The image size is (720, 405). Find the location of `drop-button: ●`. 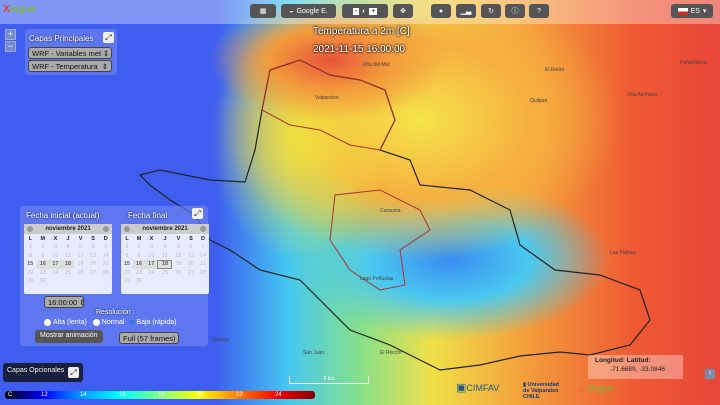

drop-button: ● is located at coordinates (441, 11).